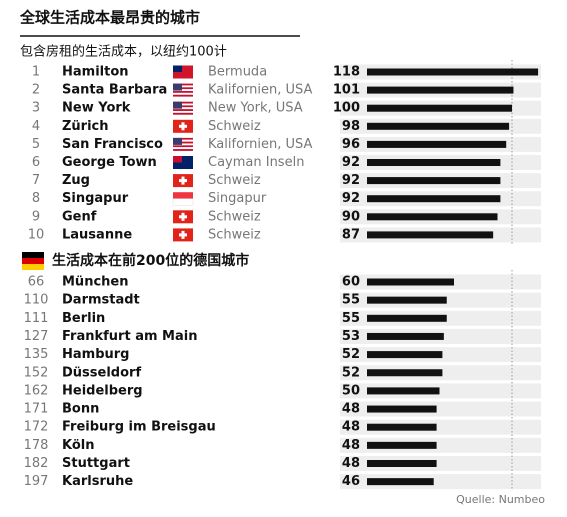  What do you see at coordinates (36, 463) in the screenshot?
I see `rank: 182` at bounding box center [36, 463].